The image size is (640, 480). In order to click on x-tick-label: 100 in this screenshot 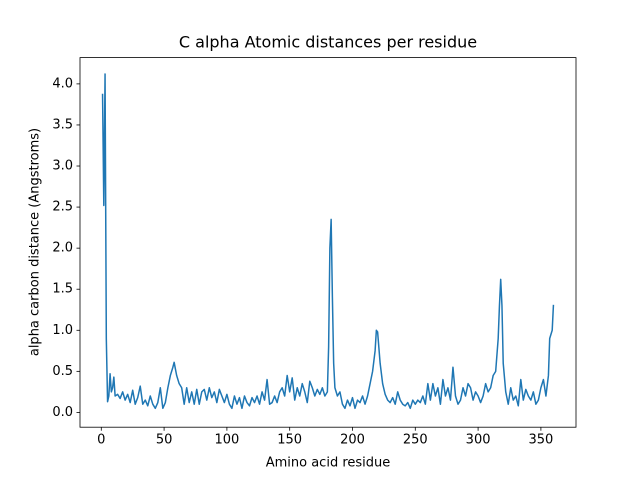, I will do `click(226, 440)`.